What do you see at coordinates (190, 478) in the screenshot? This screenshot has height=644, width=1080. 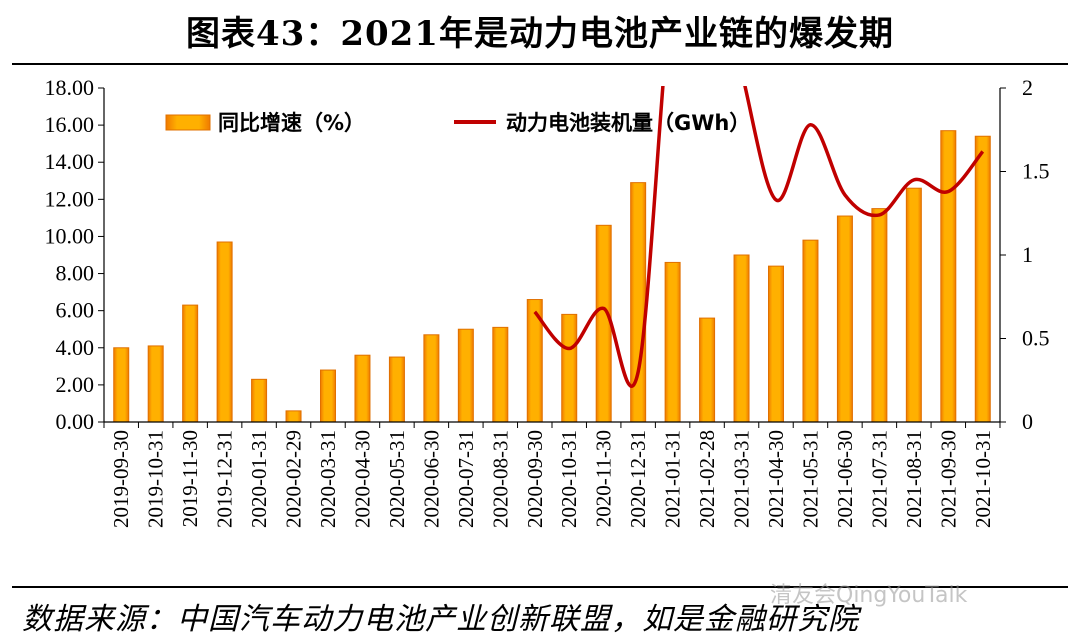 I see `x-tick-label: 2019-11-30` at bounding box center [190, 478].